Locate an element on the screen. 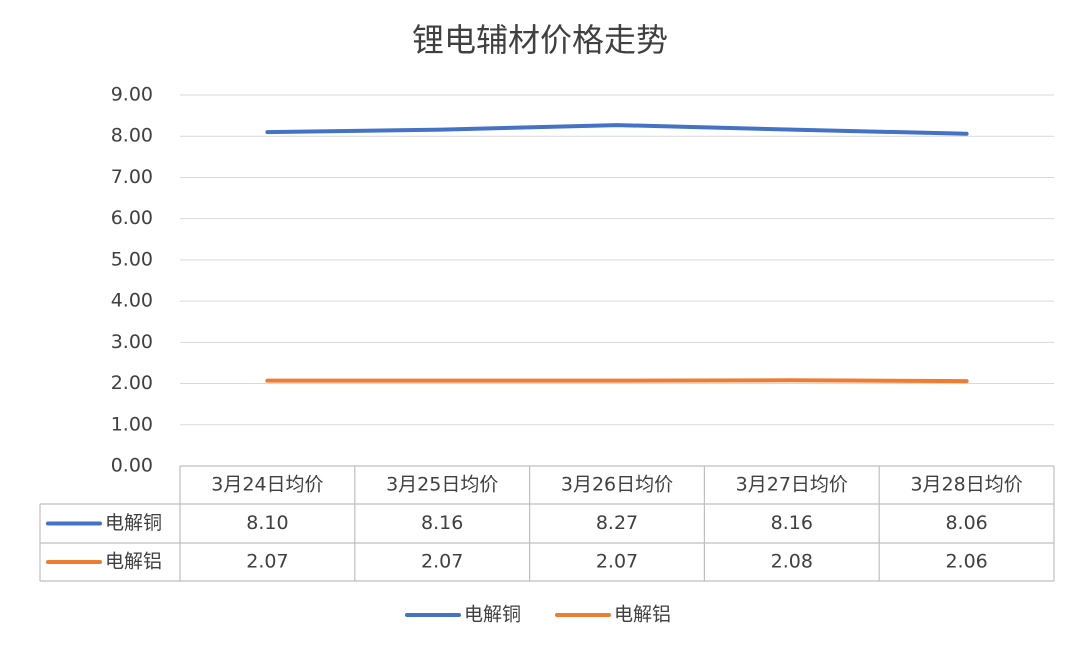  table-value: 8.06 is located at coordinates (966, 523).